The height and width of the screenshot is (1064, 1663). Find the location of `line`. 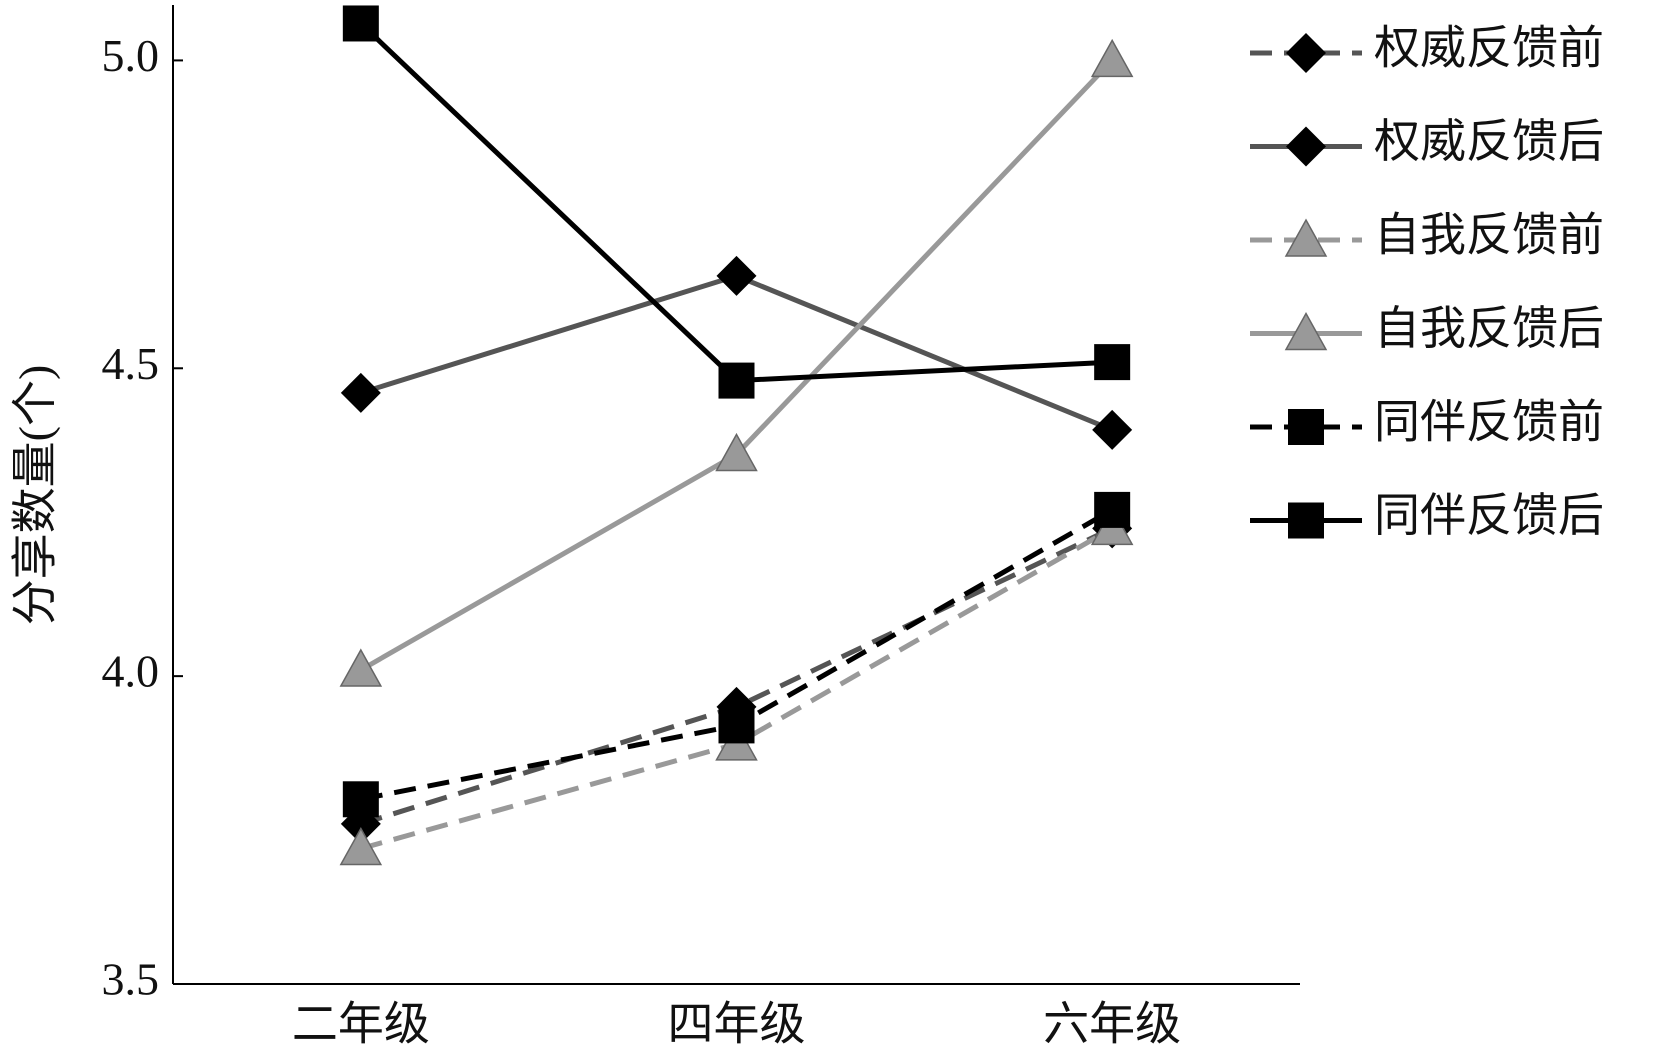

line is located at coordinates (737, 353).